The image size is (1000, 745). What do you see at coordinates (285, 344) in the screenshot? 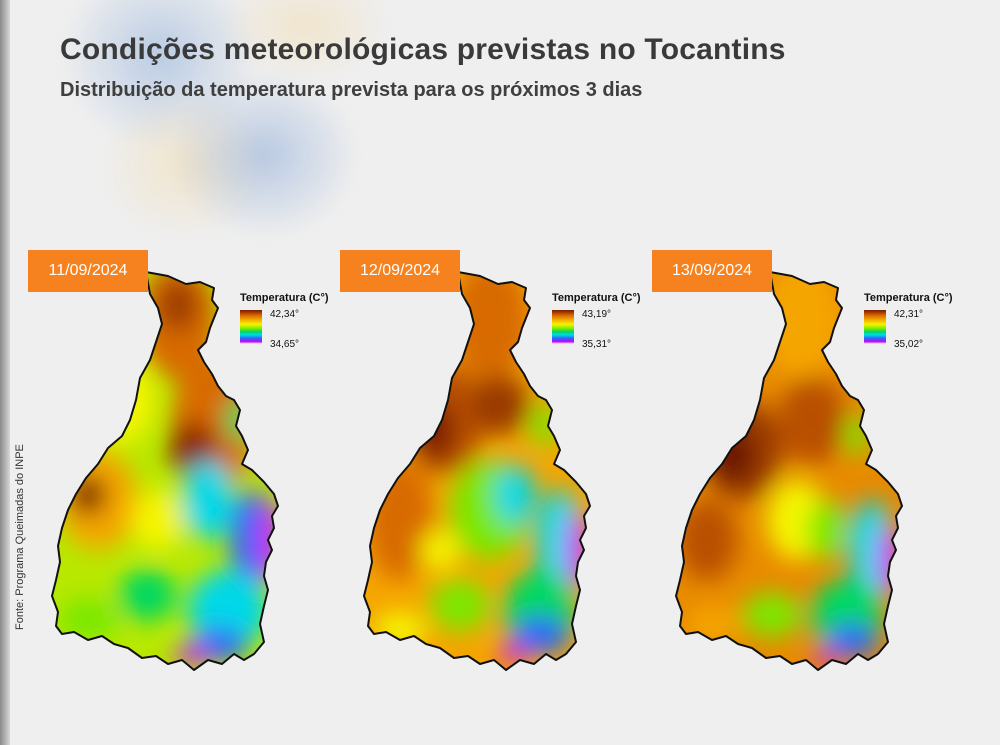
I see `legend-min-value: 34,65°` at bounding box center [285, 344].